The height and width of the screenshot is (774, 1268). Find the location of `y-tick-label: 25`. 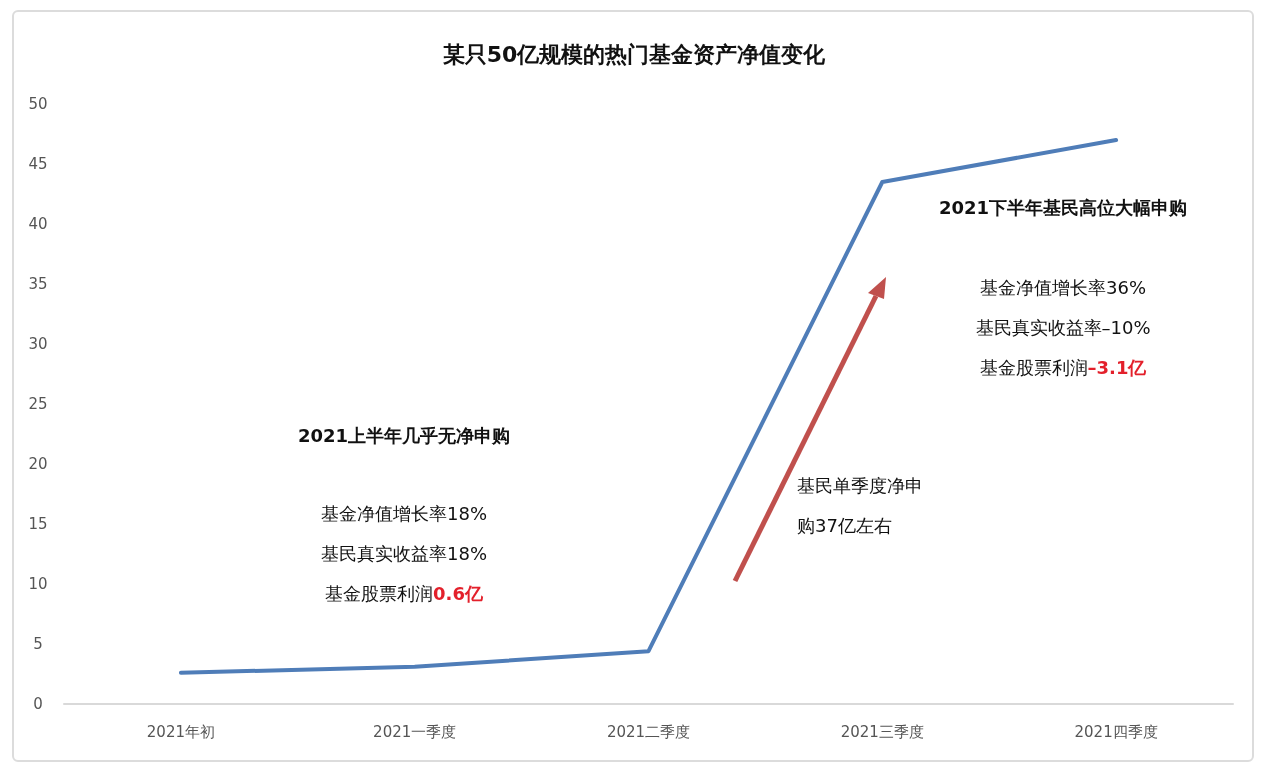

y-tick-label: 25 is located at coordinates (38, 404).